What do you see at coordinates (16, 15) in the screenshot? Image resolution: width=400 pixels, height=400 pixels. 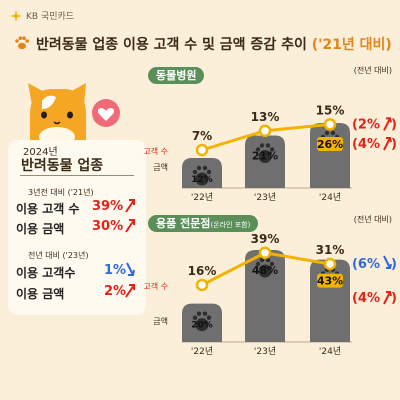 I see `star-icon` at bounding box center [16, 15].